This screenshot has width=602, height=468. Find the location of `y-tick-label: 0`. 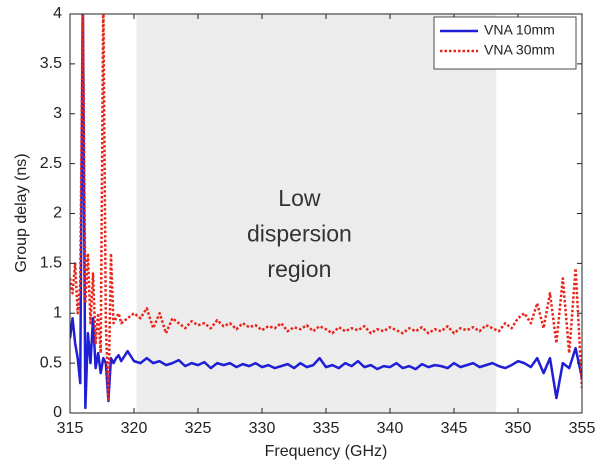

y-tick-label: 0 is located at coordinates (57, 412).